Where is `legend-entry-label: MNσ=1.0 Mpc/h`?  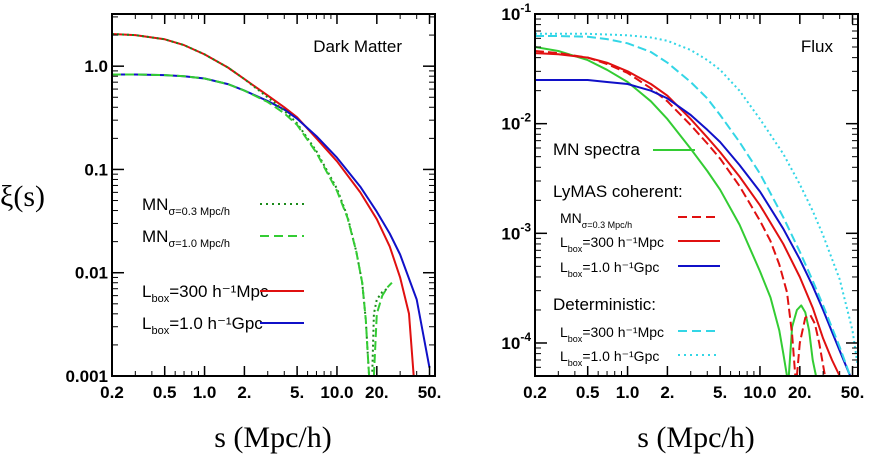 legend-entry-label: MNσ=1.0 Mpc/h is located at coordinates (186, 238).